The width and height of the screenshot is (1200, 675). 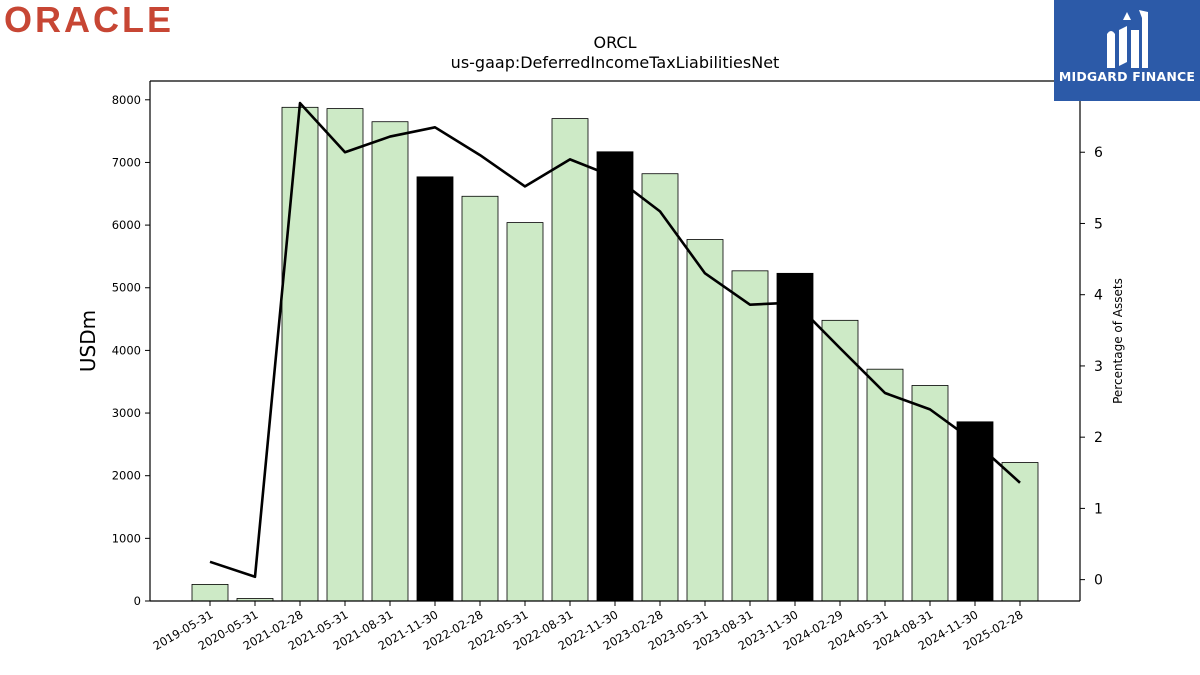 What do you see at coordinates (1098, 367) in the screenshot?
I see `y2-tick-label: 3` at bounding box center [1098, 367].